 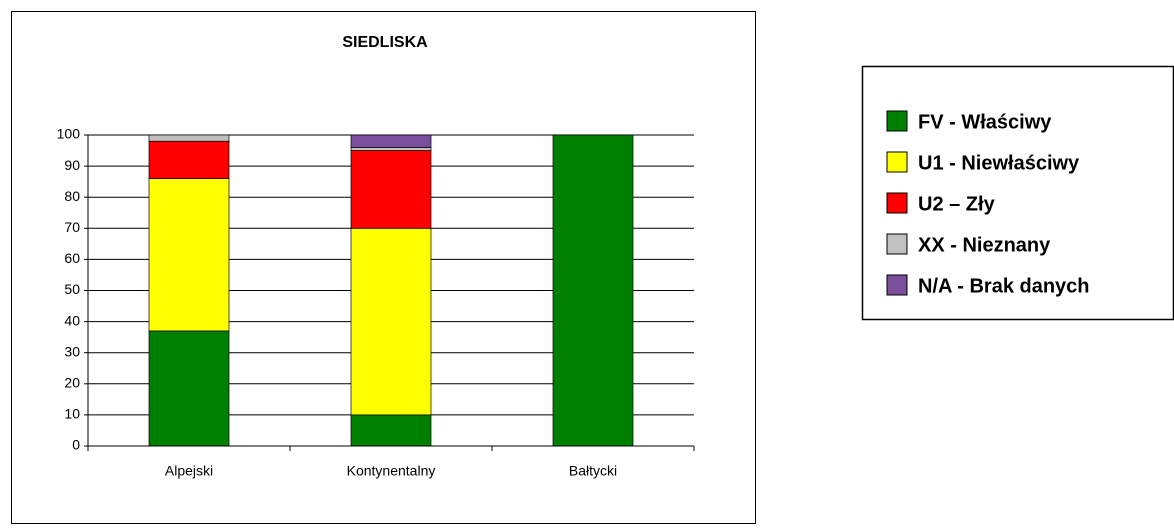 What do you see at coordinates (69, 134) in the screenshot?
I see `y-tick-label: 100` at bounding box center [69, 134].